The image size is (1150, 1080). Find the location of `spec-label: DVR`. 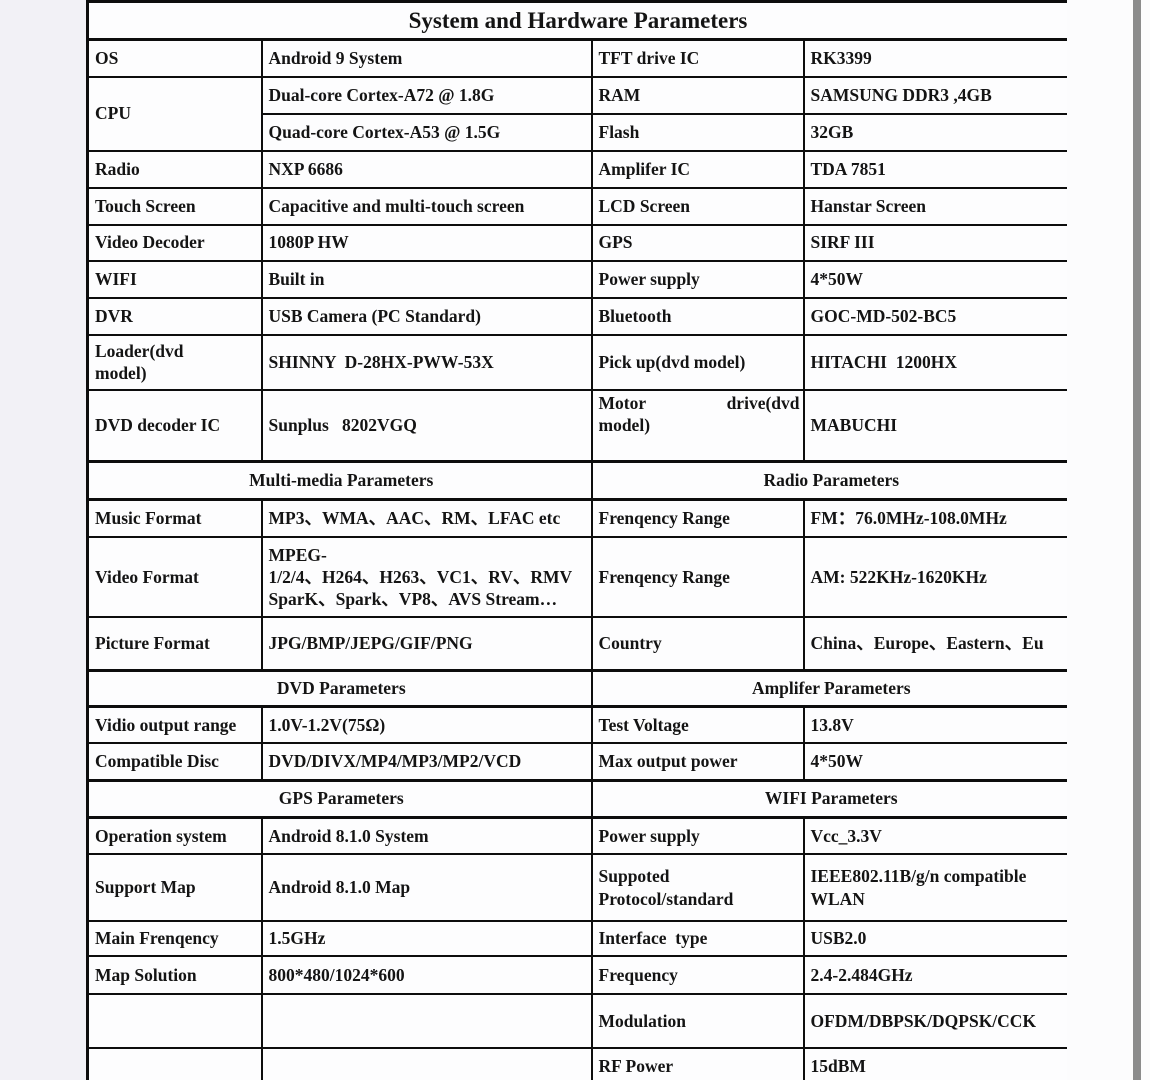

spec-label: DVR is located at coordinates (174, 316).